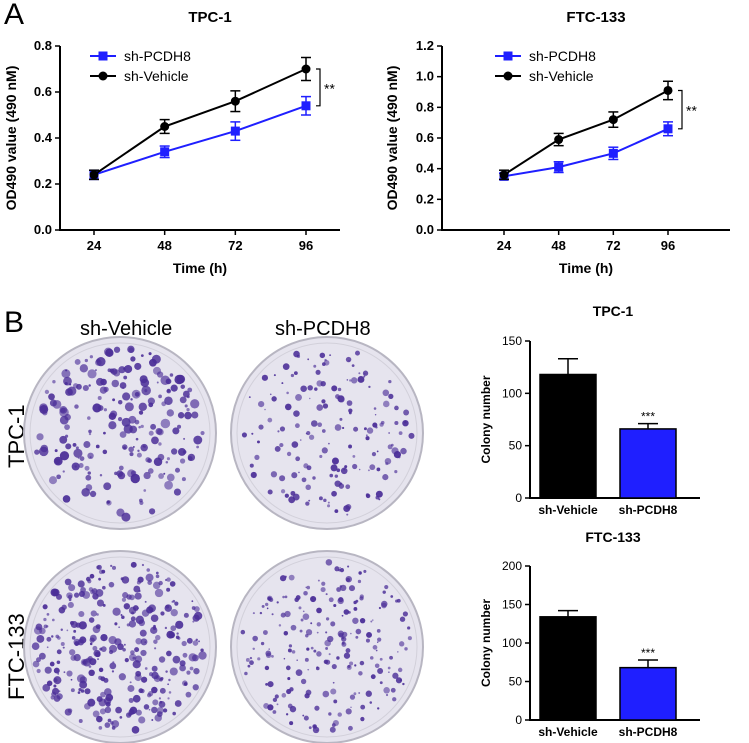 Image resolution: width=749 pixels, height=743 pixels. Describe the element at coordinates (425, 198) in the screenshot. I see `y-tick-label: 0.2` at that location.